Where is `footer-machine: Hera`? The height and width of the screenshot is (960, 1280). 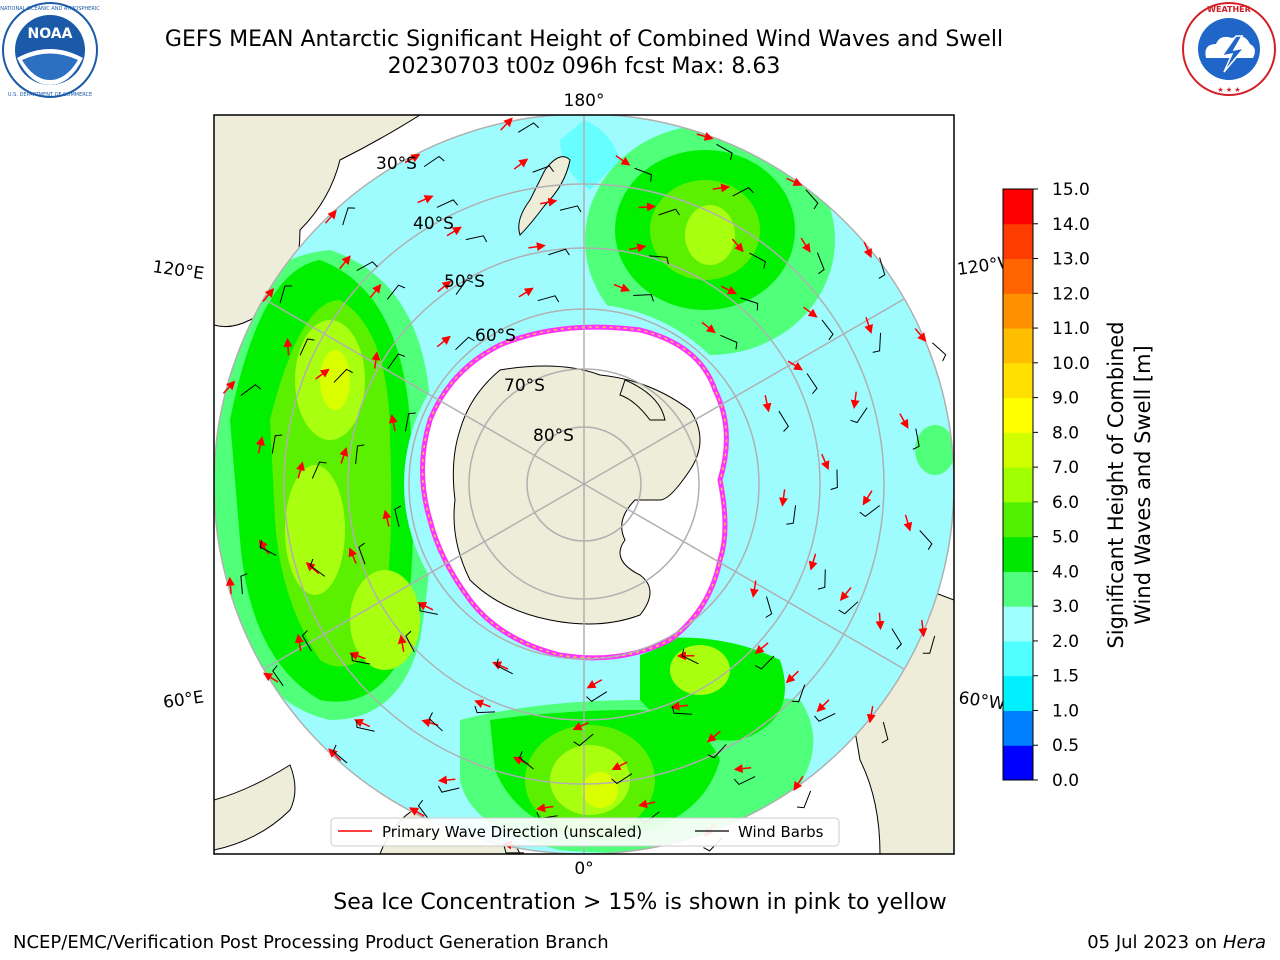 footer-machine: Hera is located at coordinates (1244, 942).